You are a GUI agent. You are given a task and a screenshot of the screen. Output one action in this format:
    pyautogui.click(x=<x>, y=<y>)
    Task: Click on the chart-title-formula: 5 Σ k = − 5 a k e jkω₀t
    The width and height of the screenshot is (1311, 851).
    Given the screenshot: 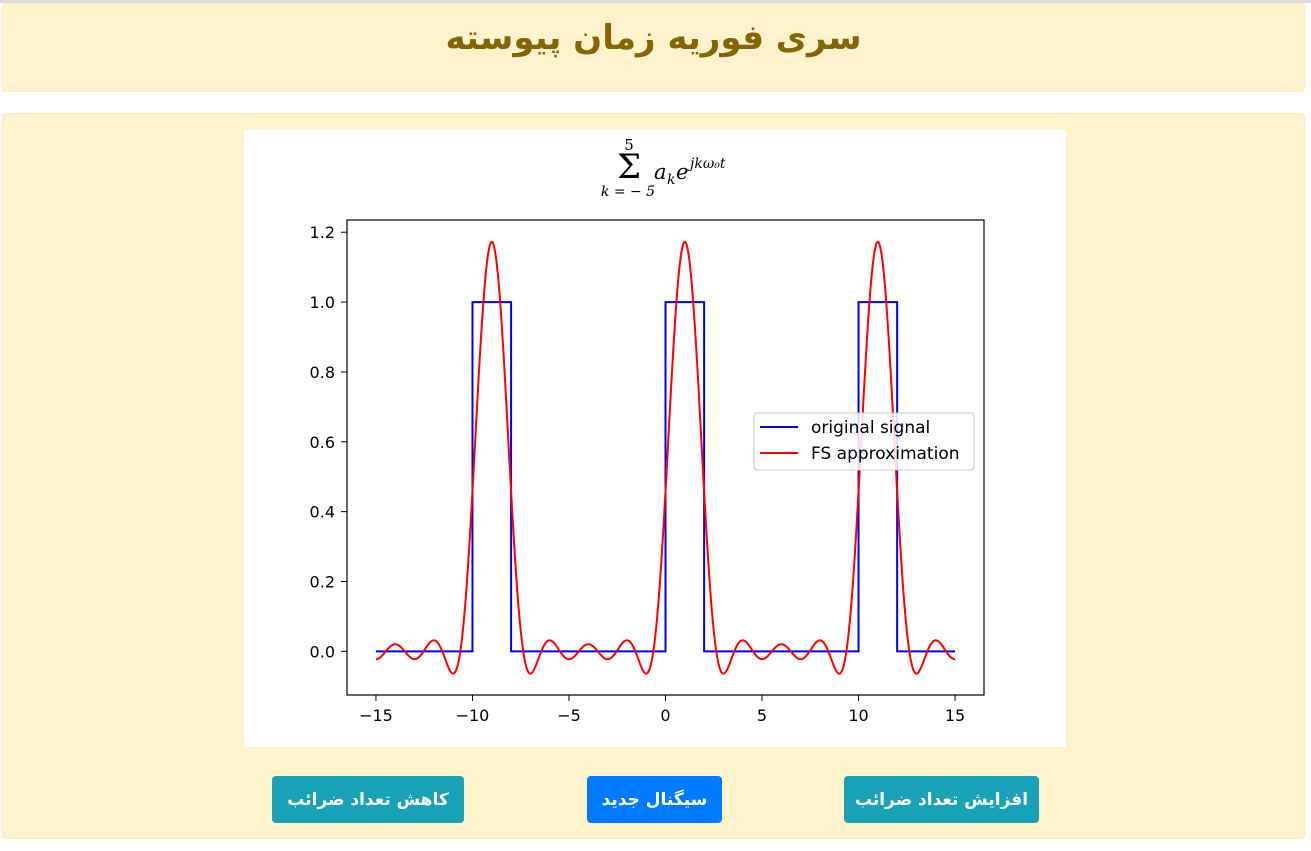 What is the action you would take?
    pyautogui.click(x=663, y=168)
    